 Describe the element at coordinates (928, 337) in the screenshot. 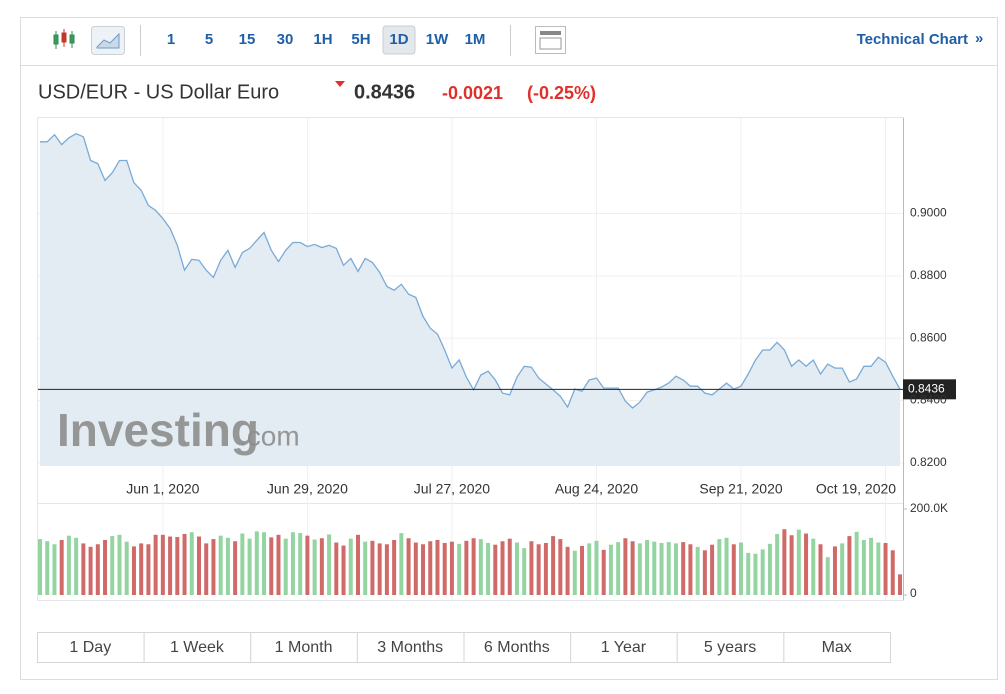

I see `y-tick-label: 0.8600` at that location.